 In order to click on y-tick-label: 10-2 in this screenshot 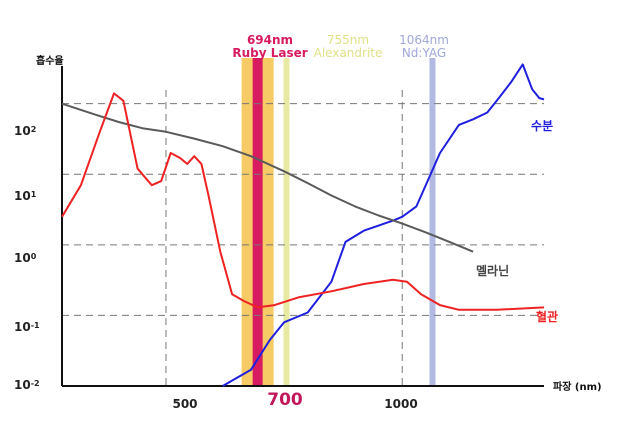, I will do `click(27, 385)`.